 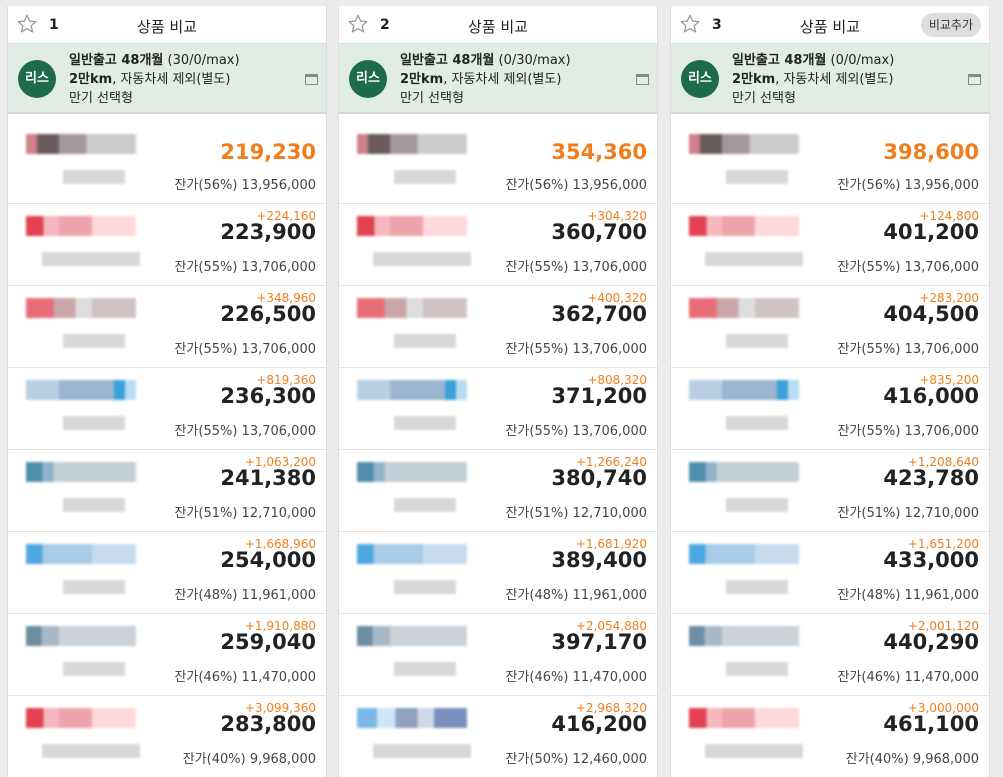 I want to click on quote-row: +3,099,360 283,800 잔가(40%) 9,968,000, so click(x=167, y=736).